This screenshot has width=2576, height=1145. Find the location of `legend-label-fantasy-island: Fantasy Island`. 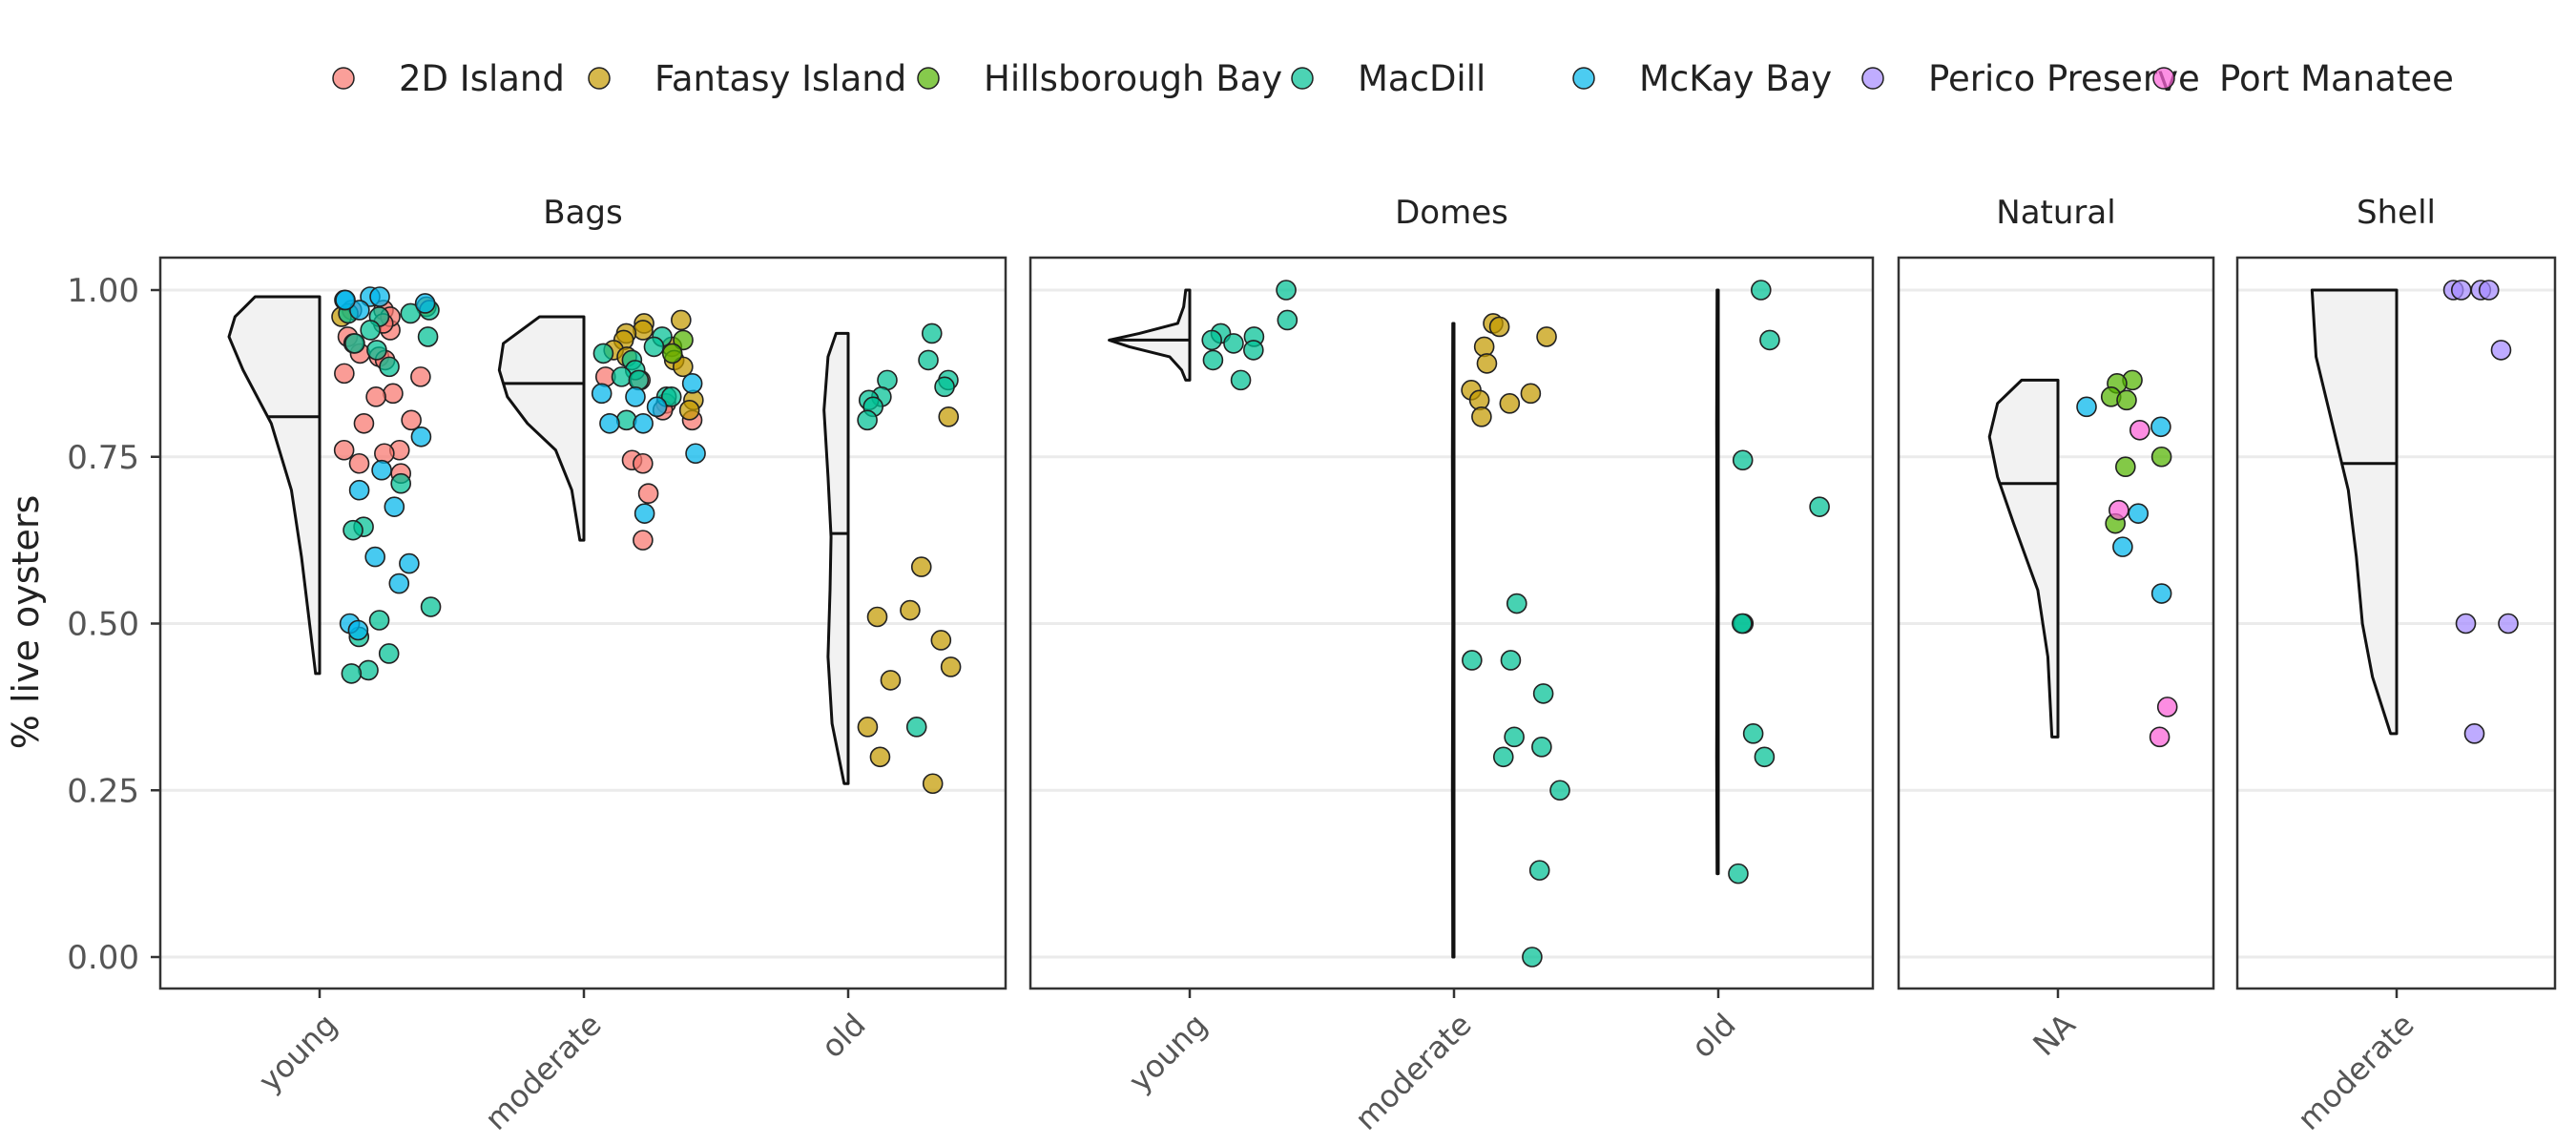

legend-label-fantasy-island: Fantasy Island is located at coordinates (780, 79).